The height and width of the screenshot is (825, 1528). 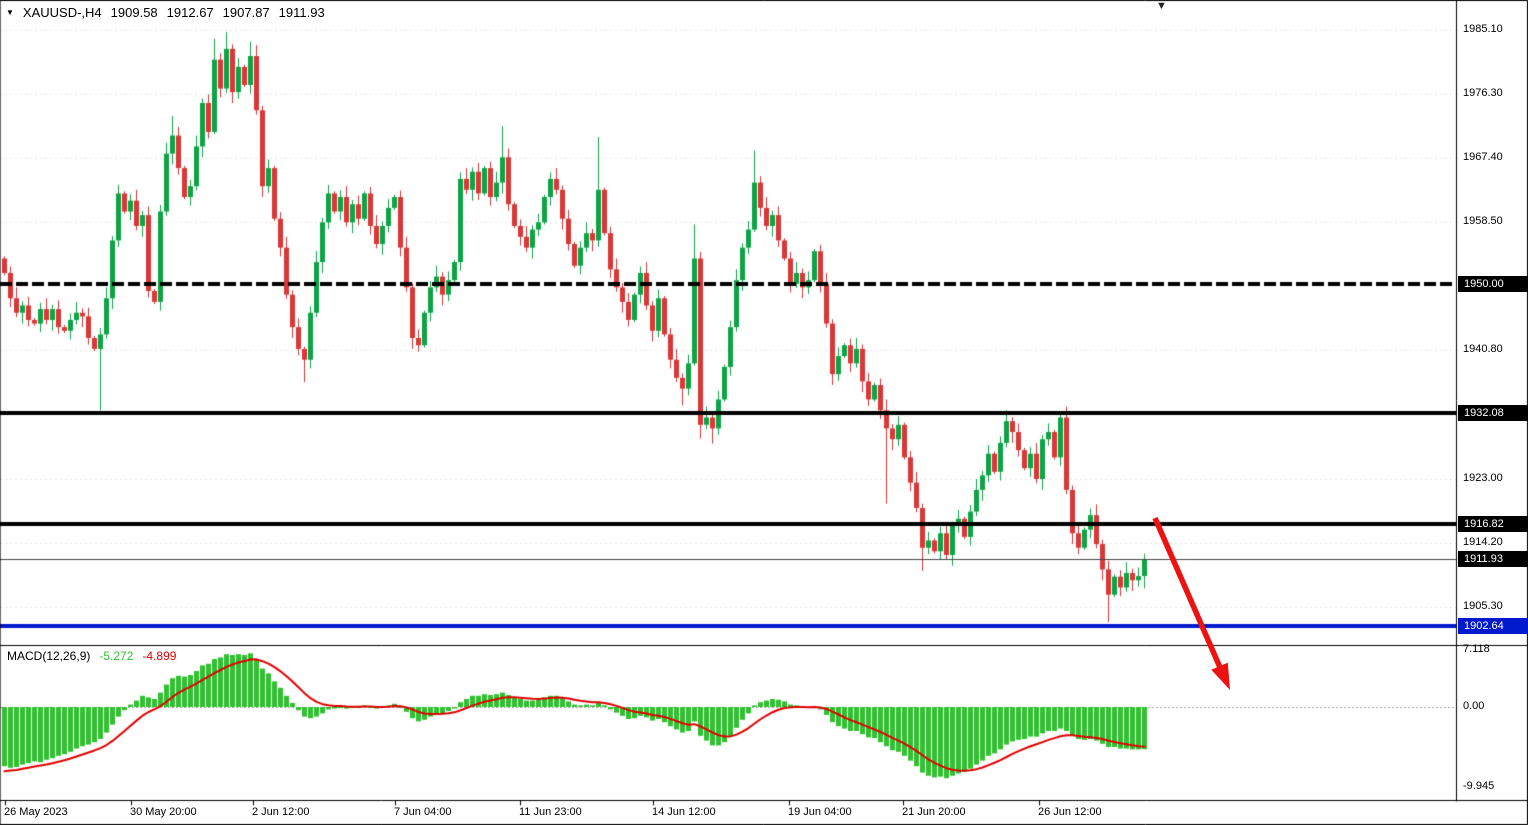 What do you see at coordinates (91, 656) in the screenshot?
I see `macd-indicator-label: MACD(12,26,9) -5.272 -4.899` at bounding box center [91, 656].